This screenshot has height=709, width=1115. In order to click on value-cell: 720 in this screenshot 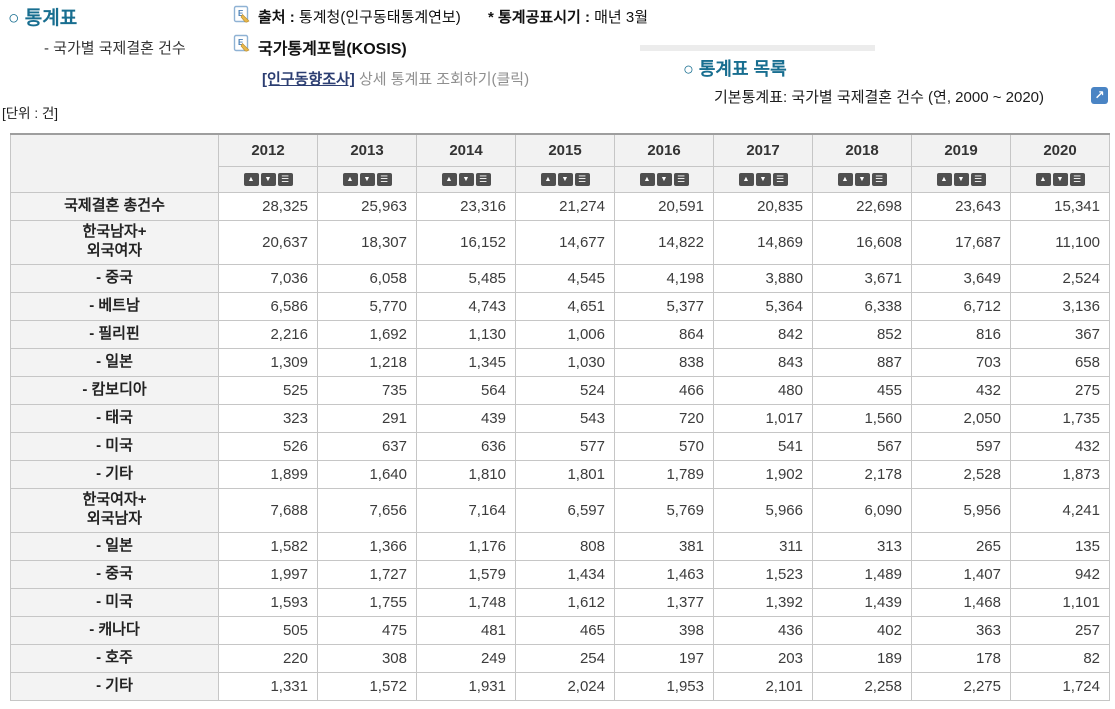, I will do `click(664, 418)`.